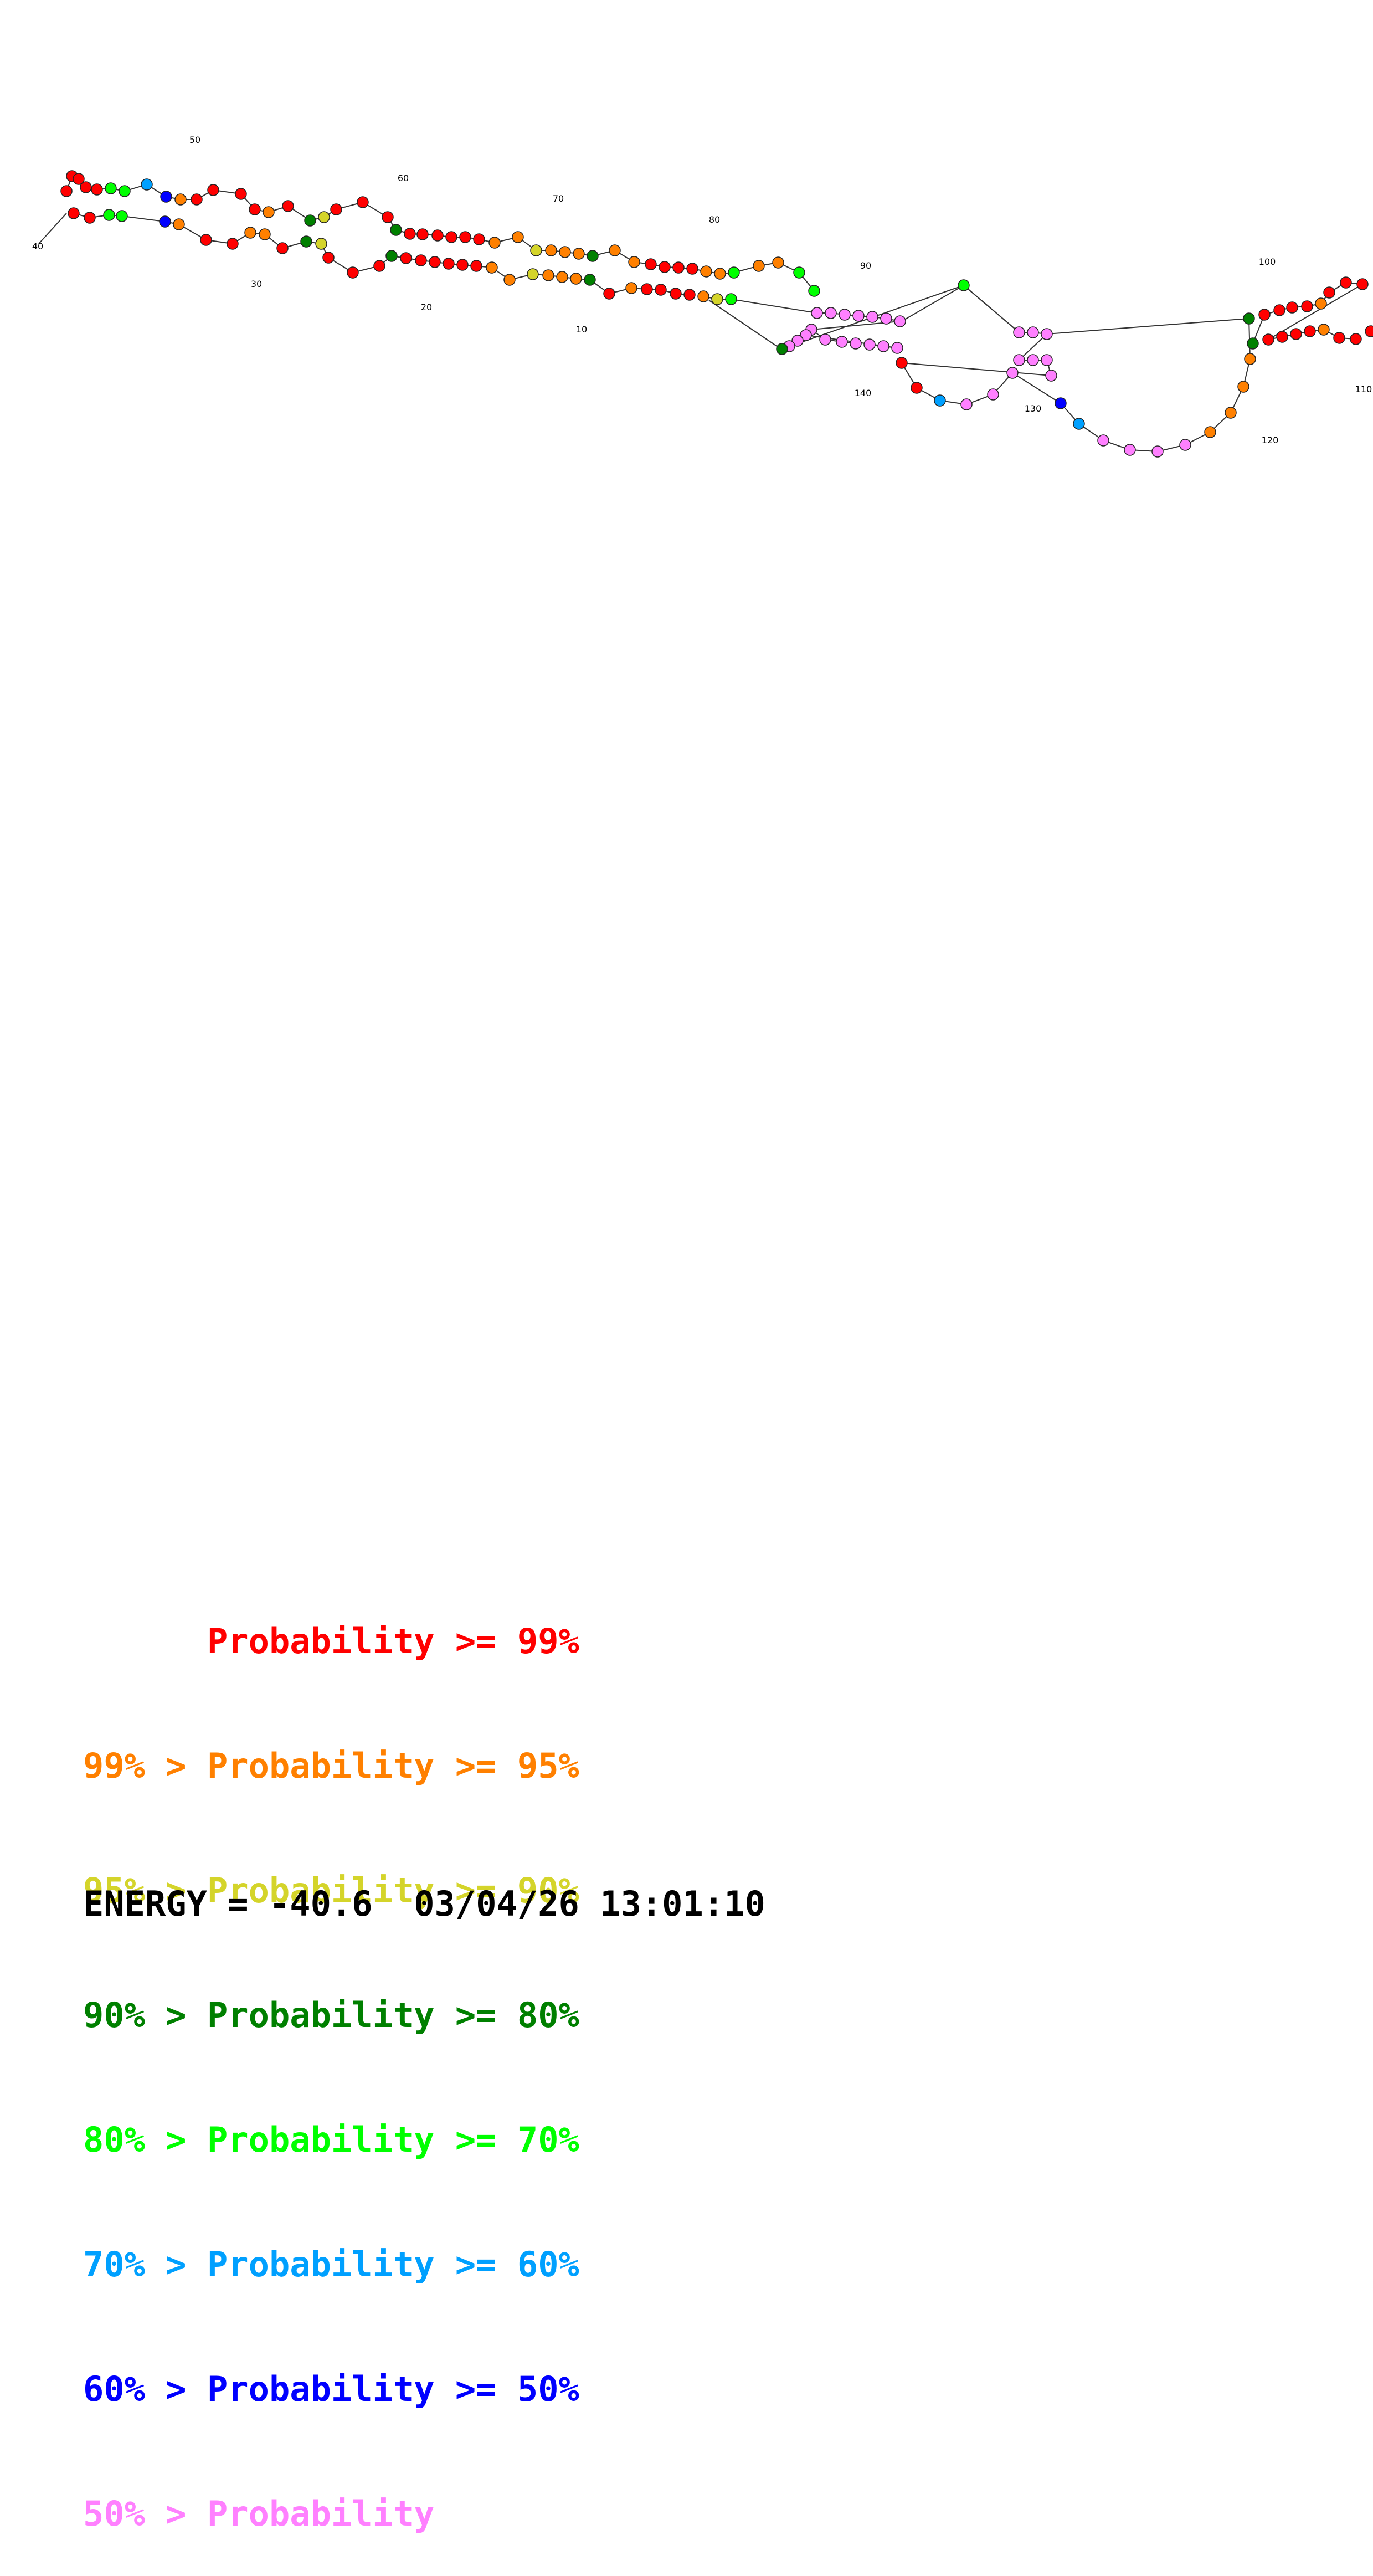 This screenshot has height=2576, width=1373. I want to click on position-label: 130, so click(1033, 408).